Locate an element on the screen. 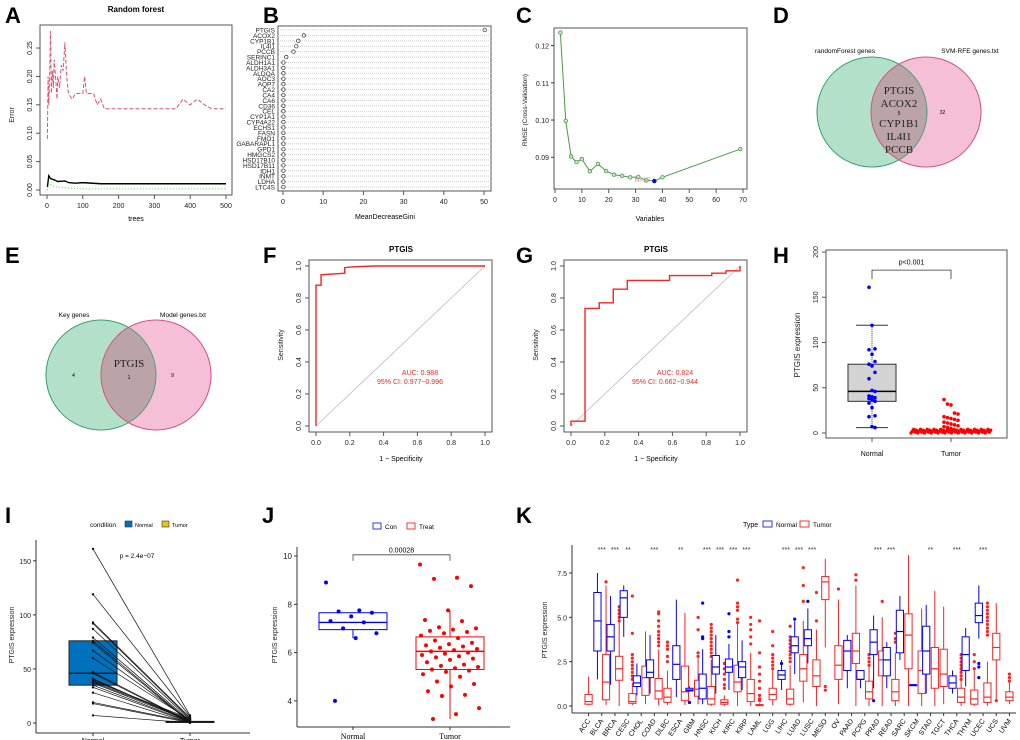  dot-idh1 is located at coordinates (283, 170).